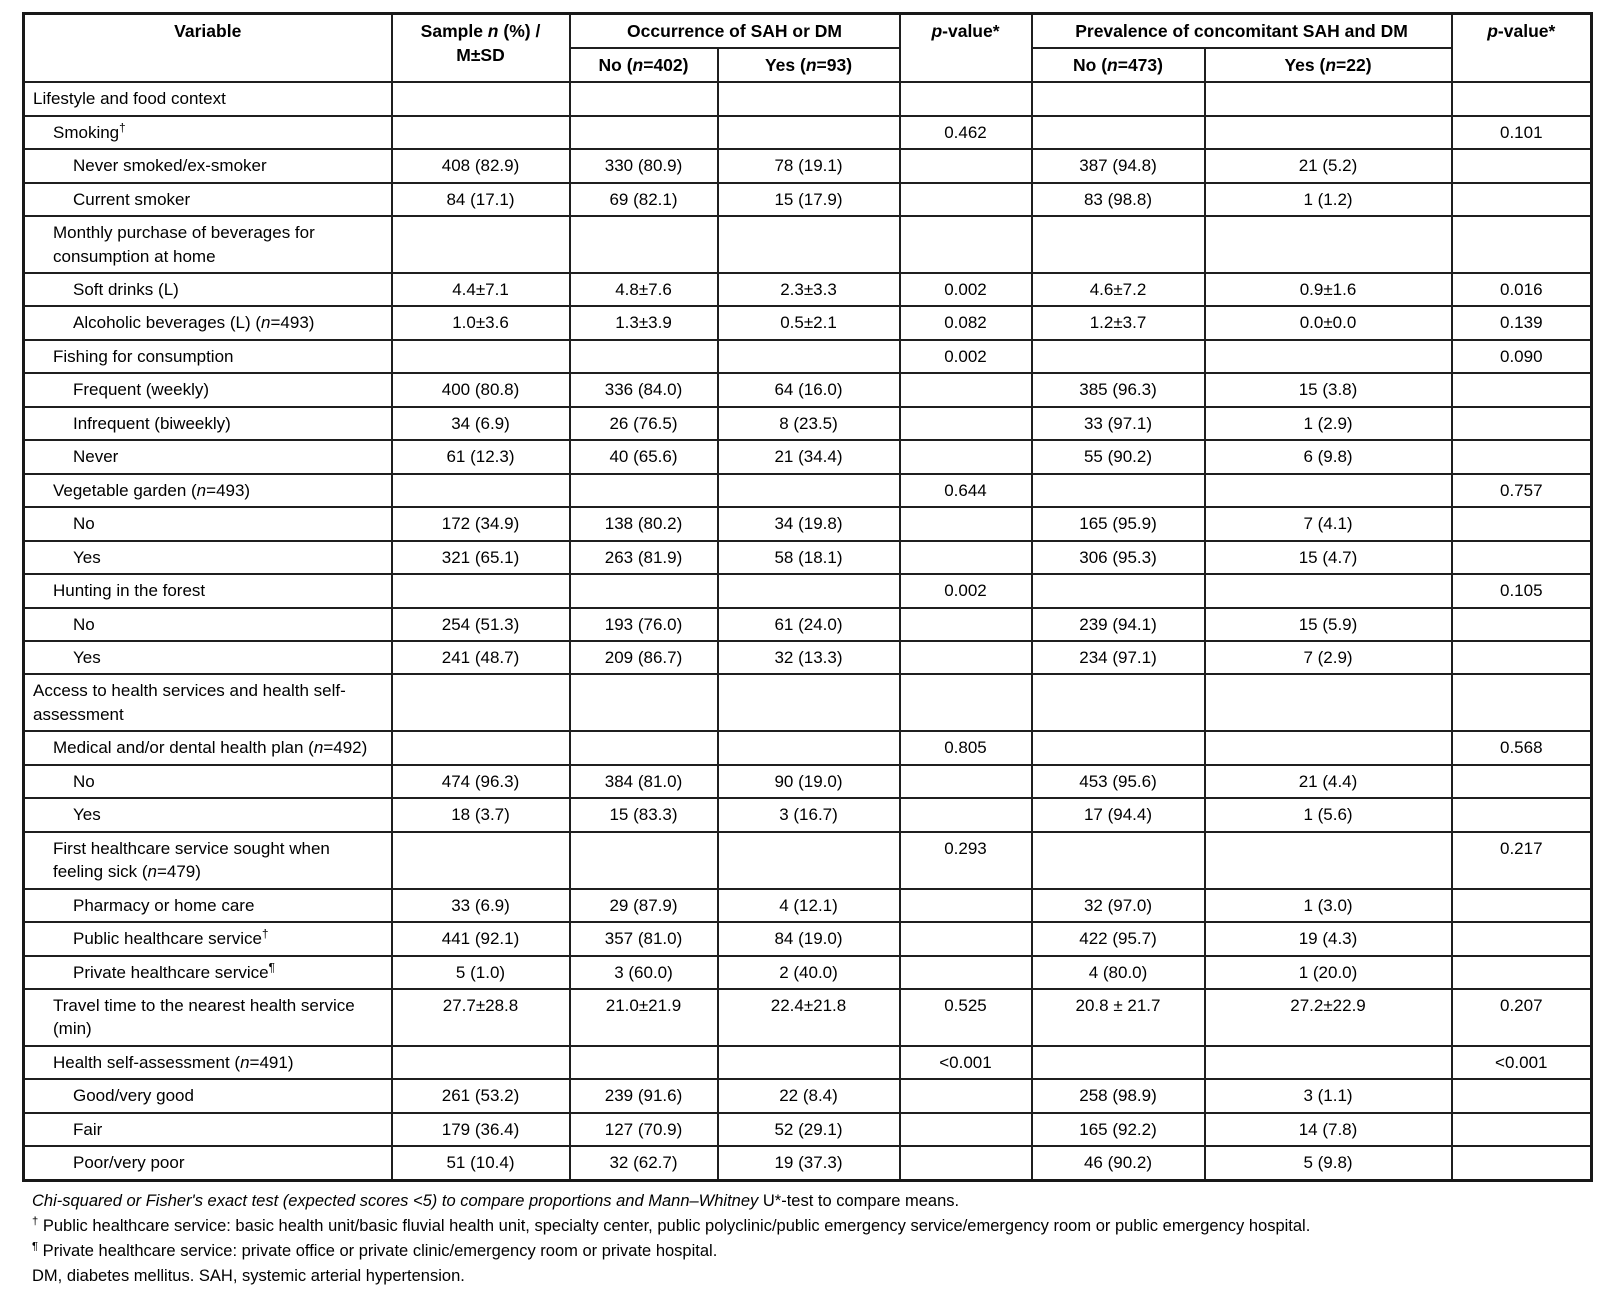  I want to click on col-header-occurrence-yes: Yes (n=93), so click(808, 65).